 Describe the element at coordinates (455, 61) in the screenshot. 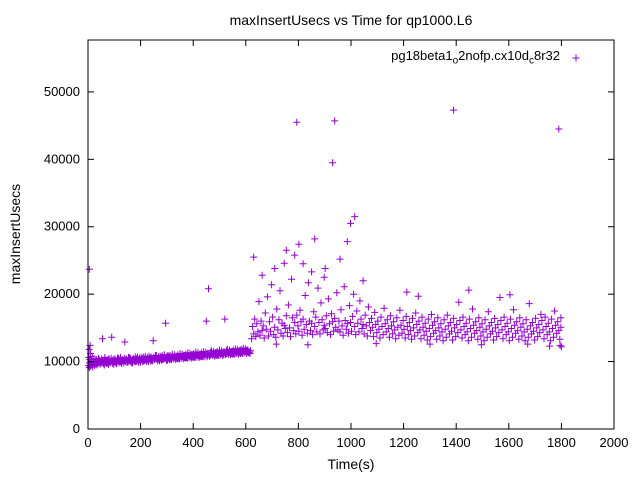

I see `legend-label-subscript: o` at that location.